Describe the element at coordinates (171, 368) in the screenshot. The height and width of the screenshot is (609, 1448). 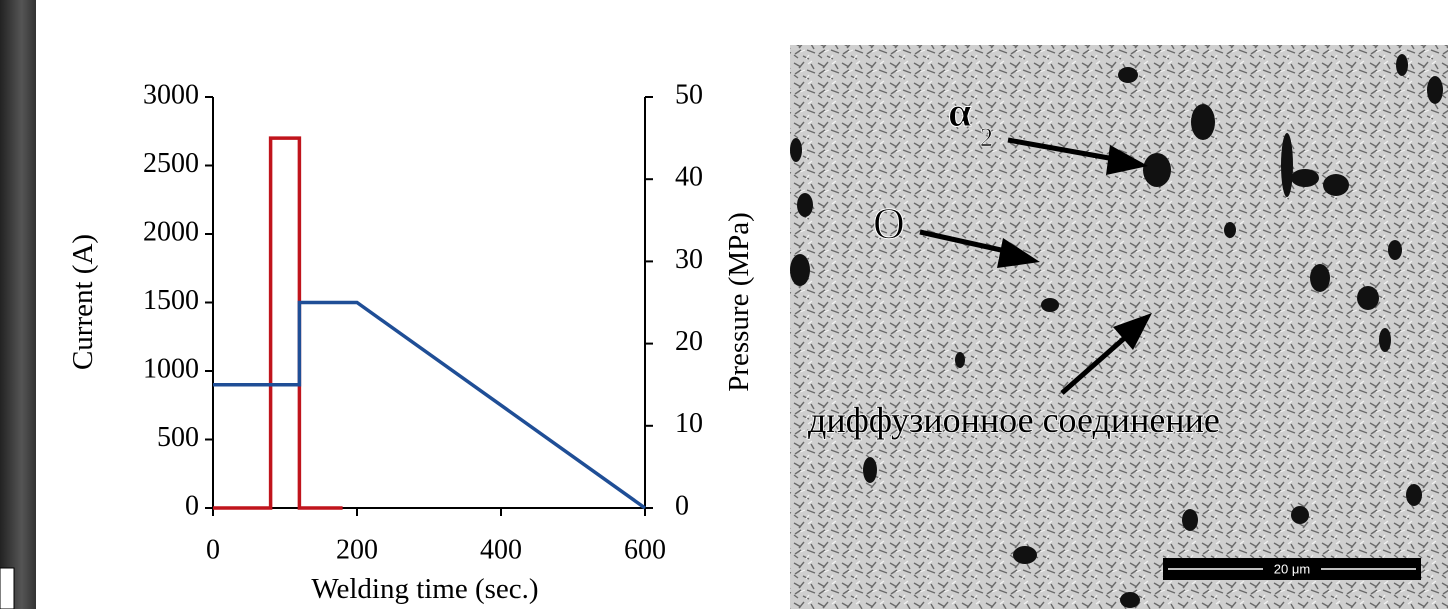
I see `y-tick-label: 1000` at that location.